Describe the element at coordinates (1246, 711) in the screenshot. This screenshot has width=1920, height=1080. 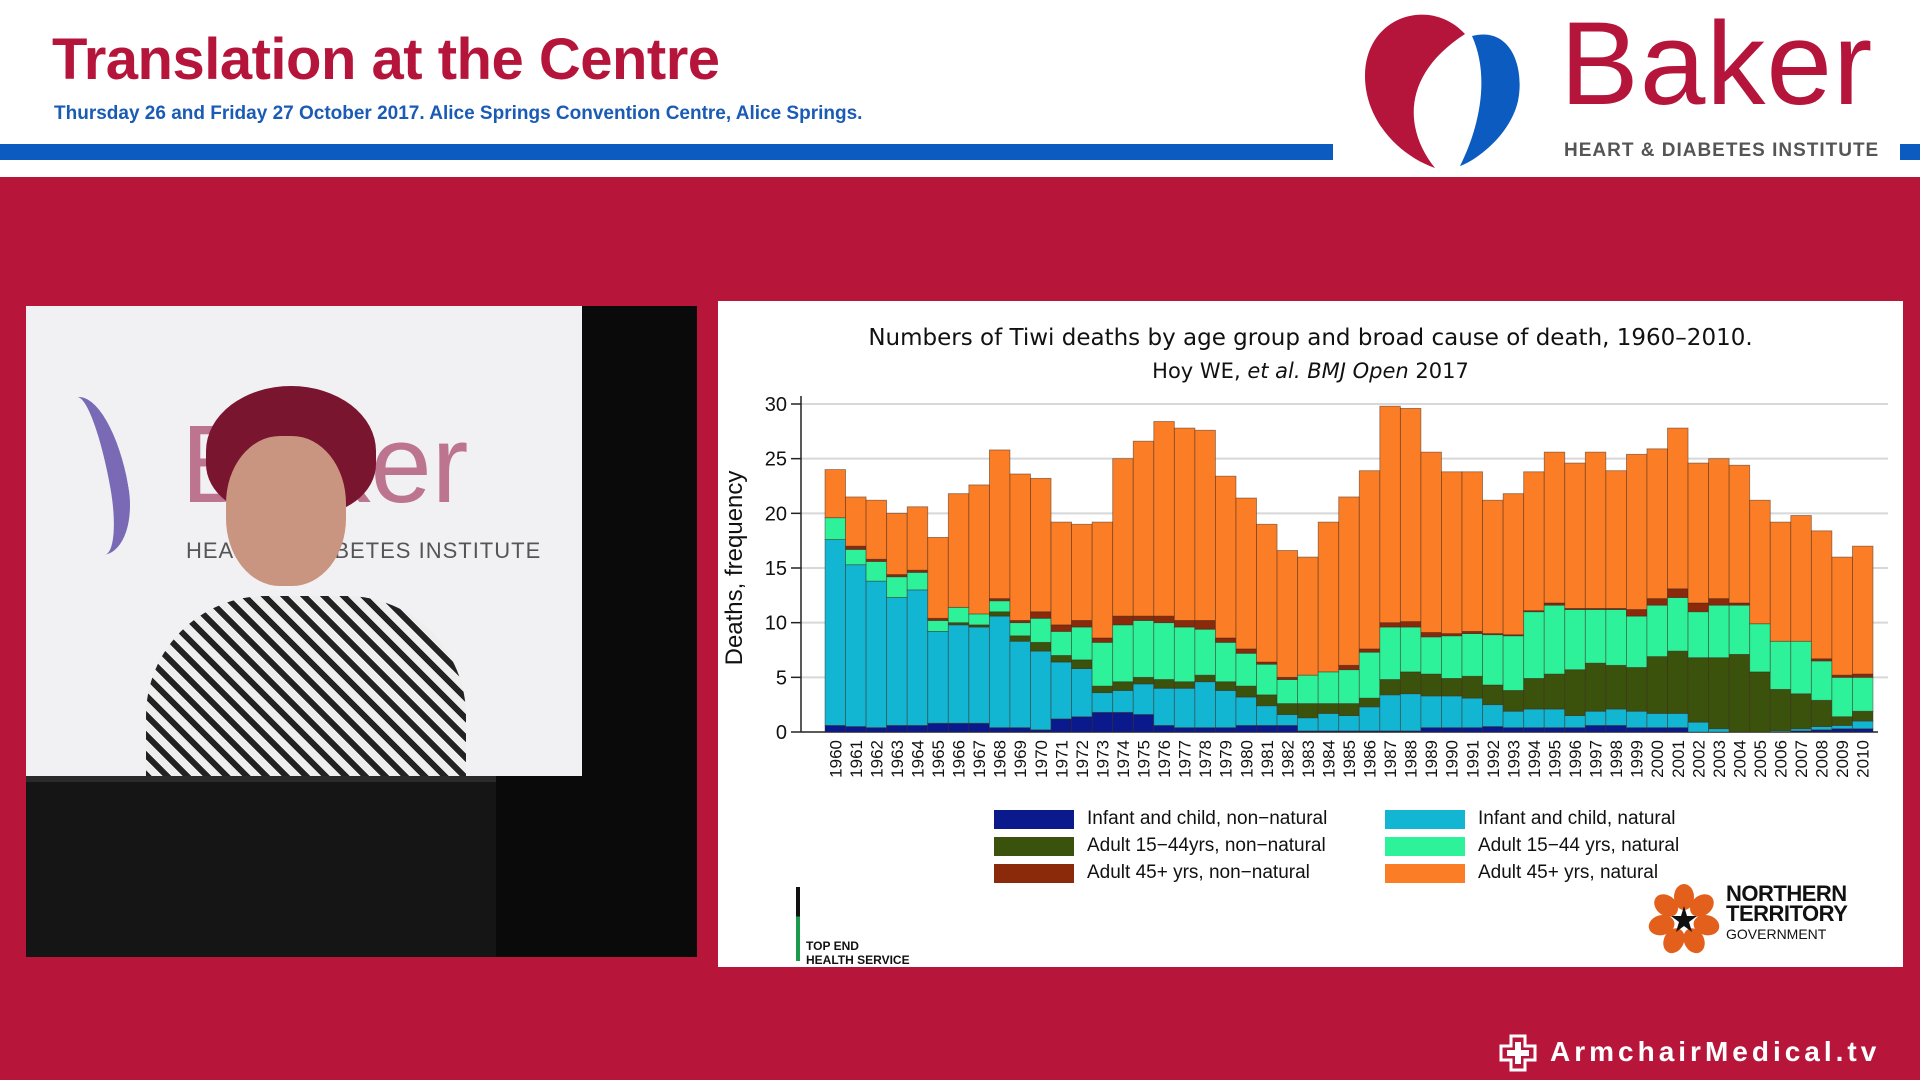
I see `bar-segment-1980-s1` at that location.